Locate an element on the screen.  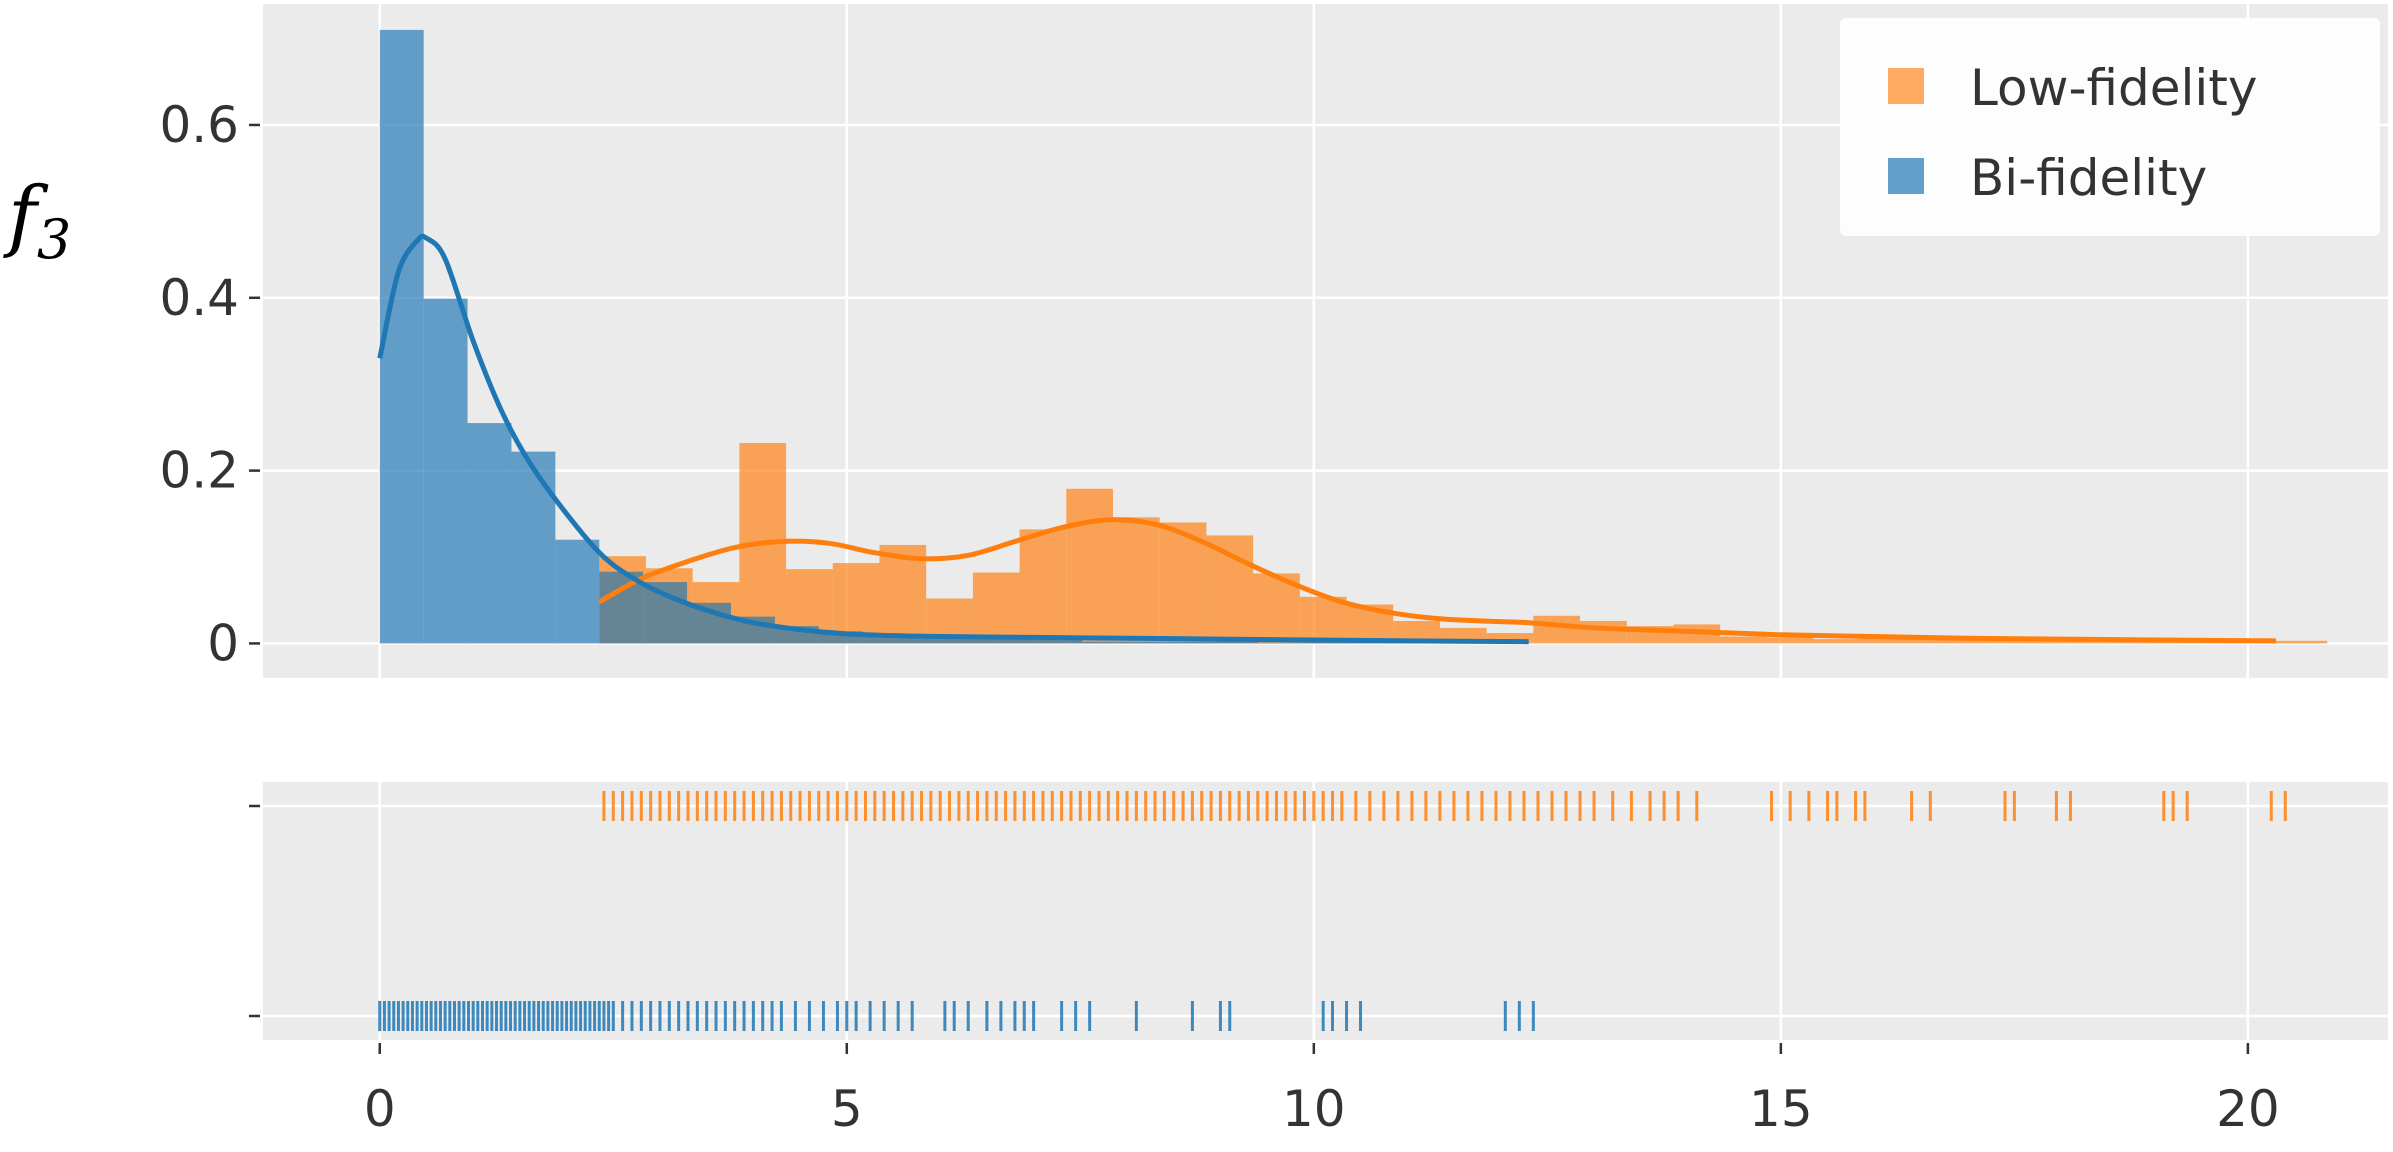
y-tick-label: 0 is located at coordinates (223, 643).